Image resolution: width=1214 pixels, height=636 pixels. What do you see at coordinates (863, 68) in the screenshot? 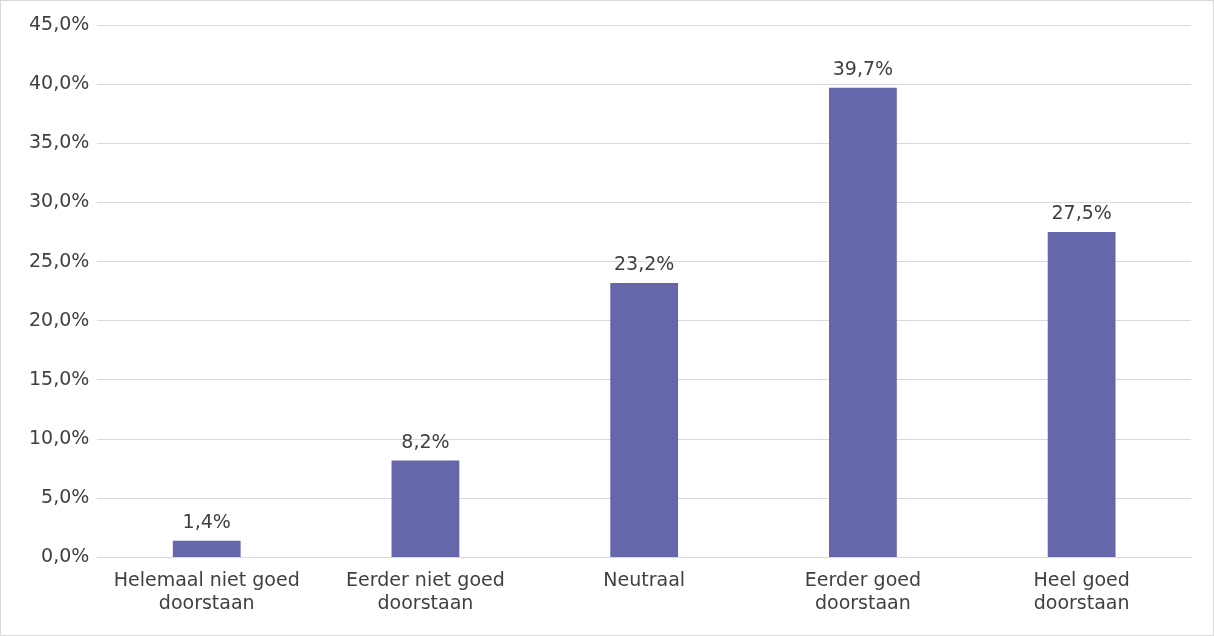
I see `data-label: 39,7%` at bounding box center [863, 68].